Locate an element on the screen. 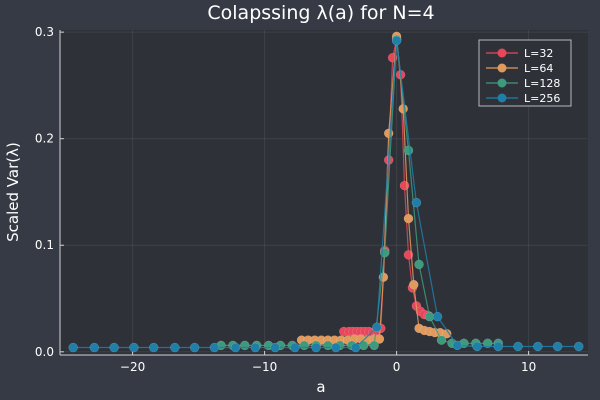 The height and width of the screenshot is (400, 600). x-tick-label: 0 is located at coordinates (397, 367).